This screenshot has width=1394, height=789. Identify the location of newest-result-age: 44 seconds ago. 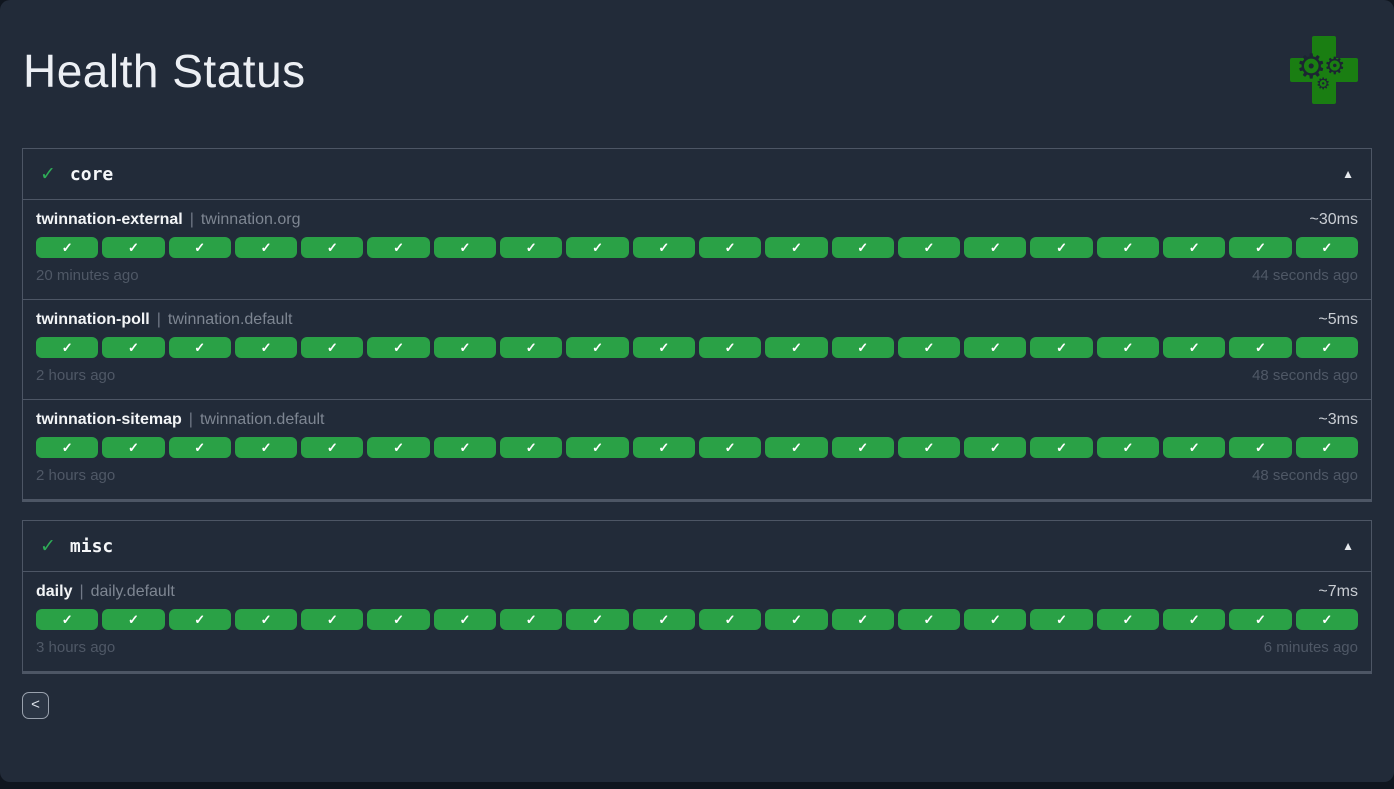
(1305, 275).